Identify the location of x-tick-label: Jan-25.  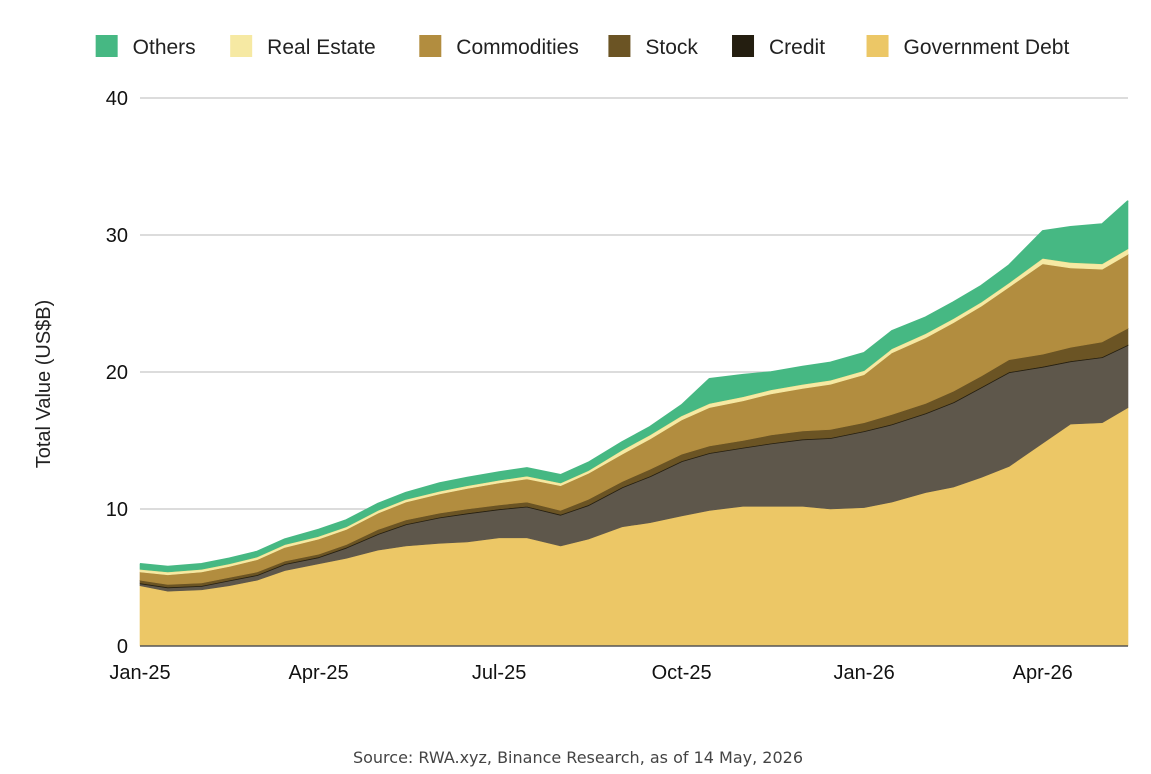
(139, 673).